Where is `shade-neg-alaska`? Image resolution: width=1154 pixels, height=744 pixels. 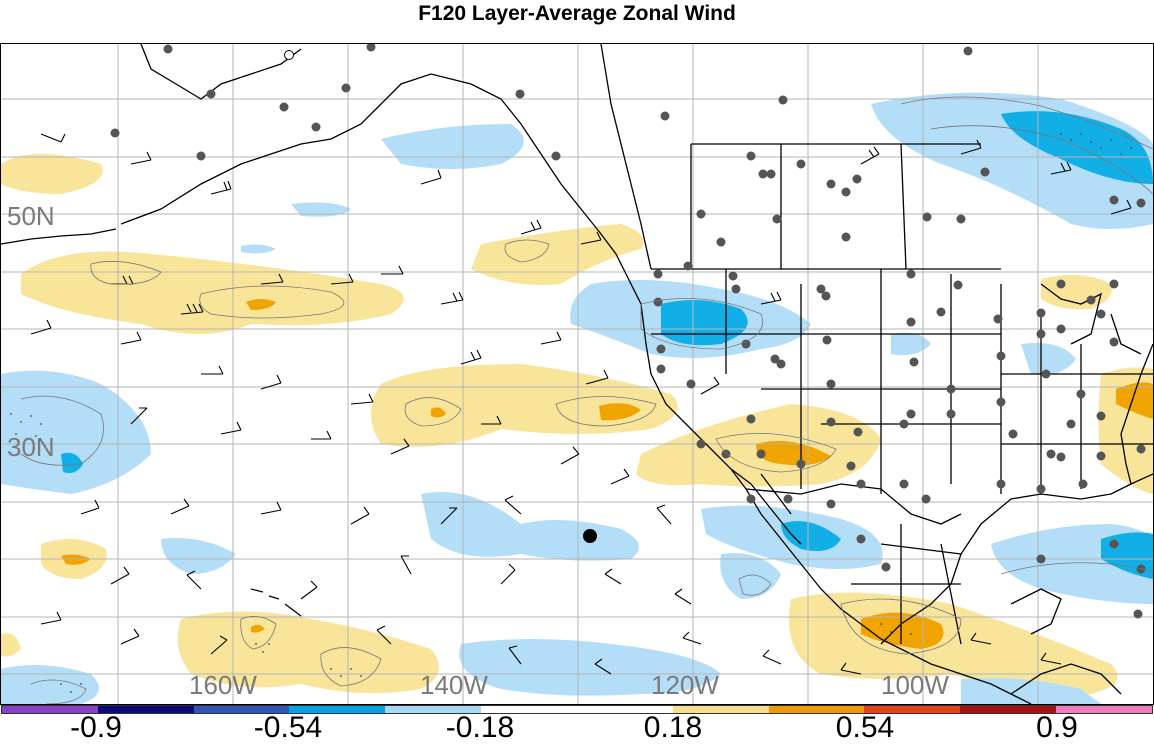 shade-neg-alaska is located at coordinates (452, 146).